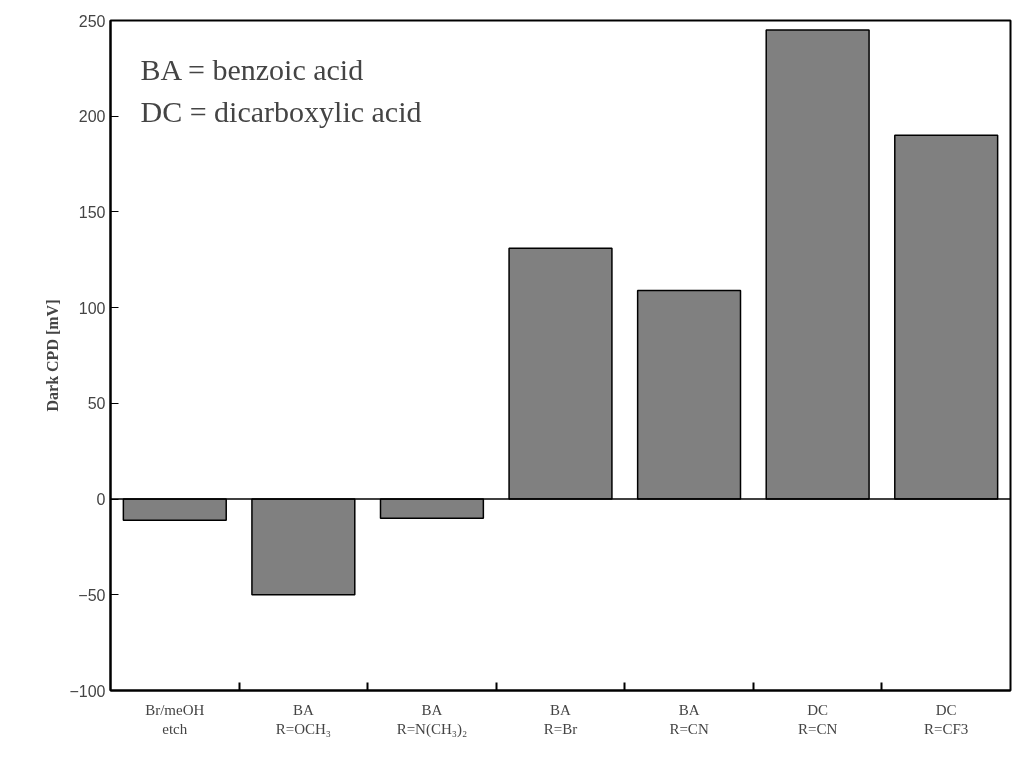 The height and width of the screenshot is (780, 1030). What do you see at coordinates (252, 69) in the screenshot?
I see `annotation: BA = benzoic acid` at bounding box center [252, 69].